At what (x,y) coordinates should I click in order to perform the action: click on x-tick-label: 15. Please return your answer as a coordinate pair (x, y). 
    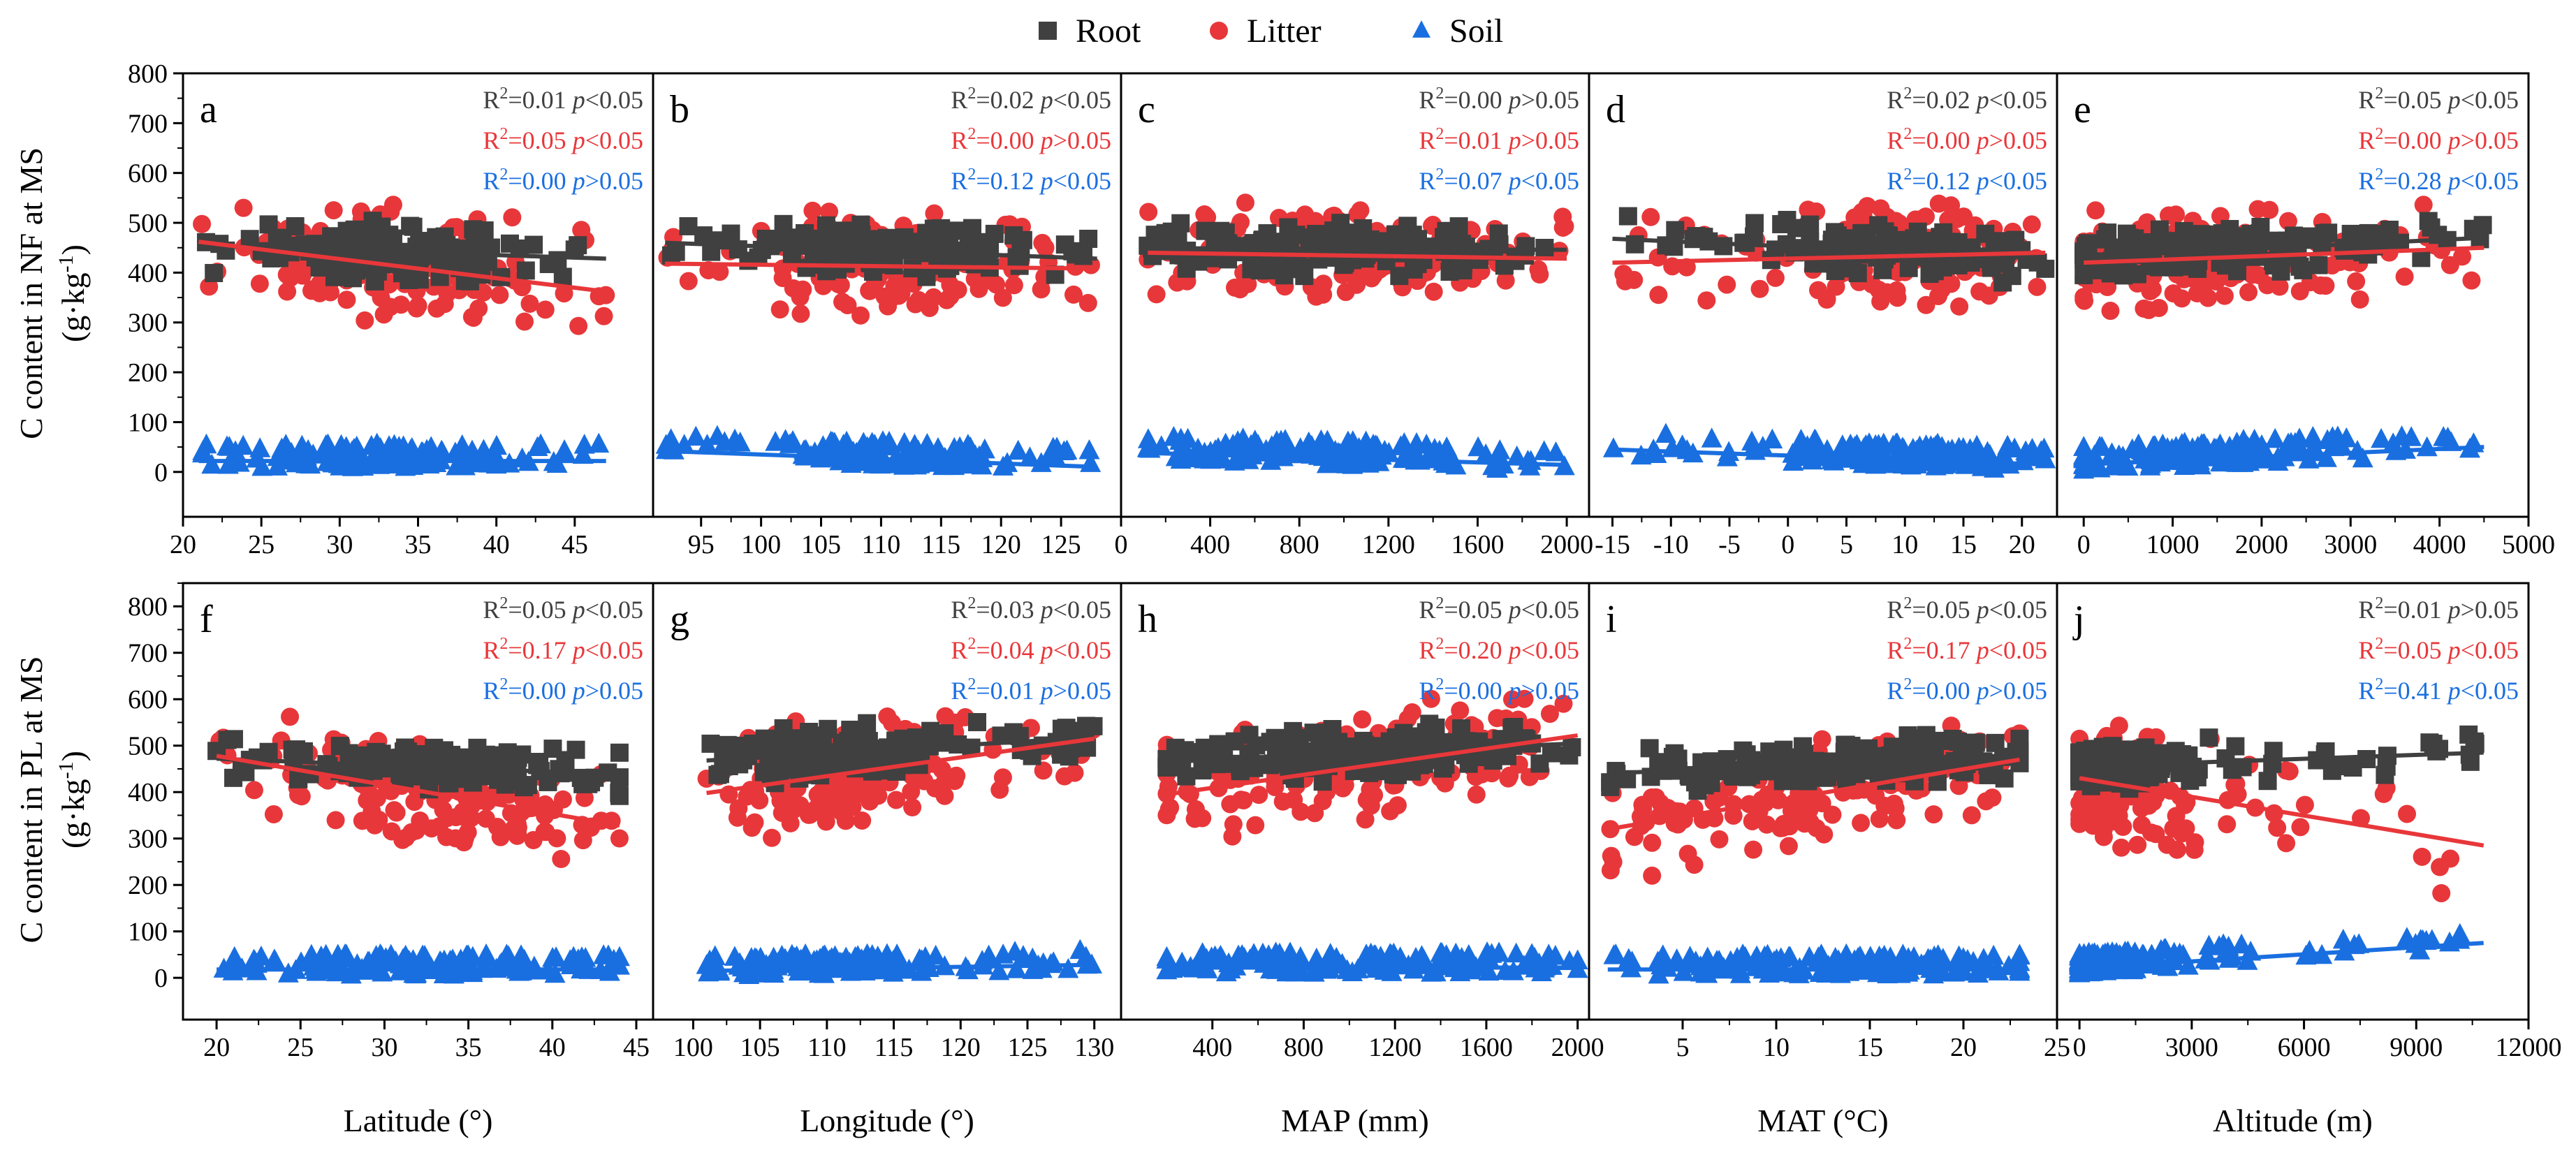
    Looking at the image, I should click on (1963, 544).